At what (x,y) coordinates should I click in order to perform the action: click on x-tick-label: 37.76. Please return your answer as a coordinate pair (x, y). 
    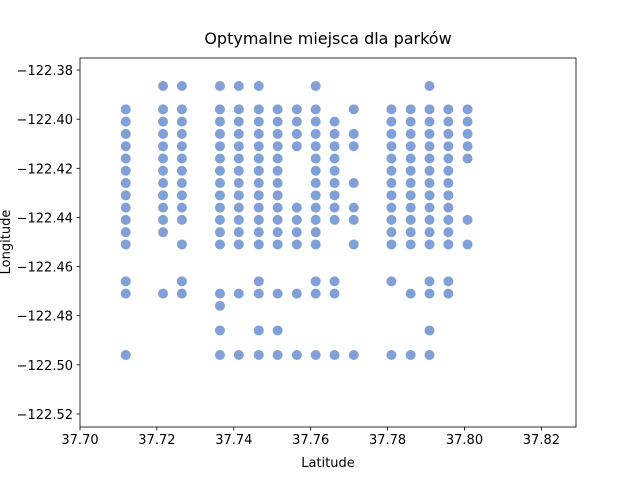
    Looking at the image, I should click on (310, 440).